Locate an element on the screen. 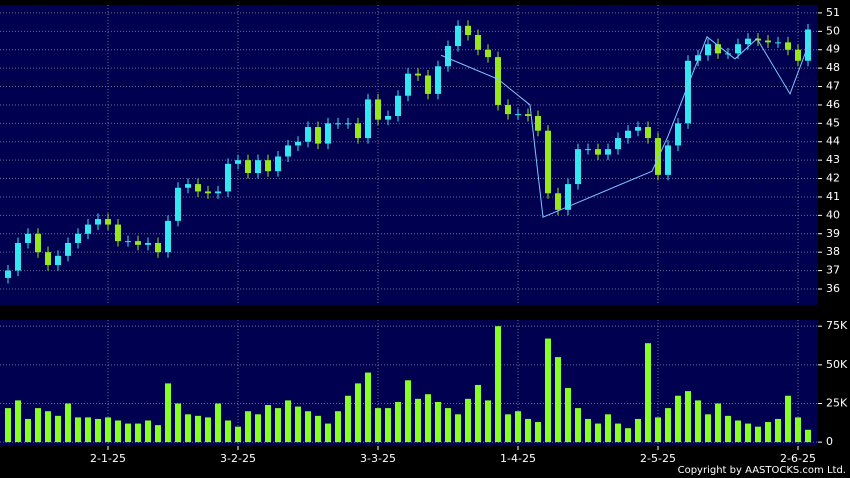  x-tick-label: 1-4-25 is located at coordinates (518, 458).